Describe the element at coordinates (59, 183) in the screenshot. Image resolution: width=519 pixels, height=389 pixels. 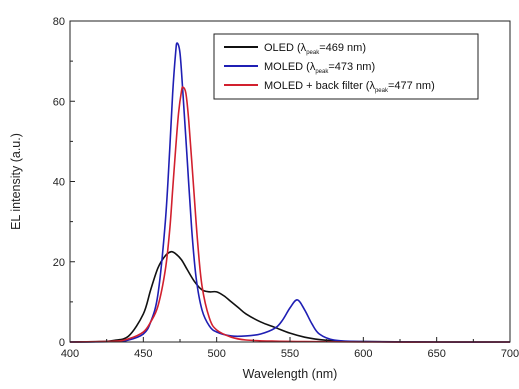
I see `y-tick-label: 40` at that location.